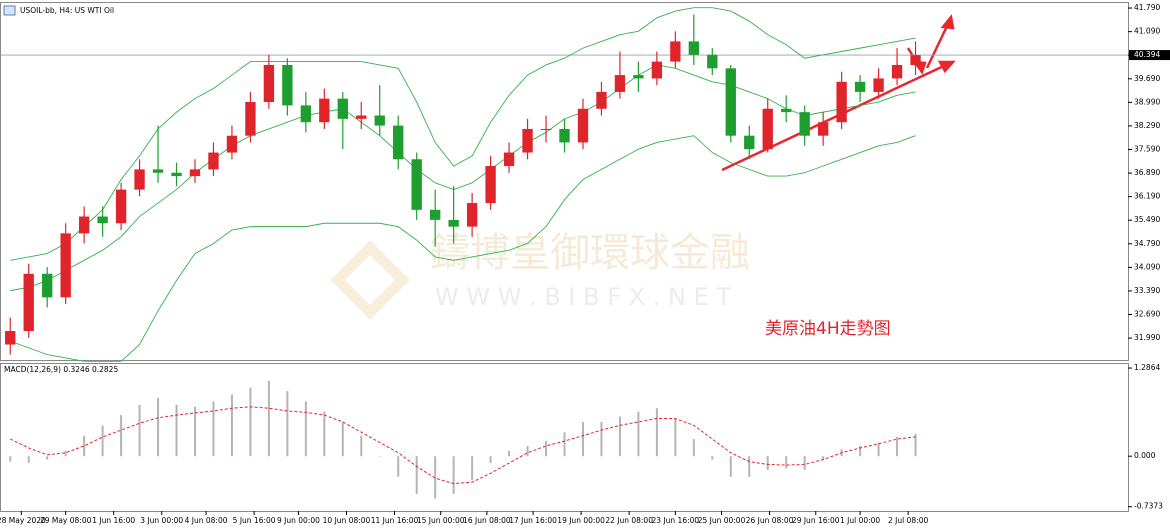 Image resolution: width=1170 pixels, height=531 pixels. I want to click on y-tick-label: 34.790, so click(1147, 243).